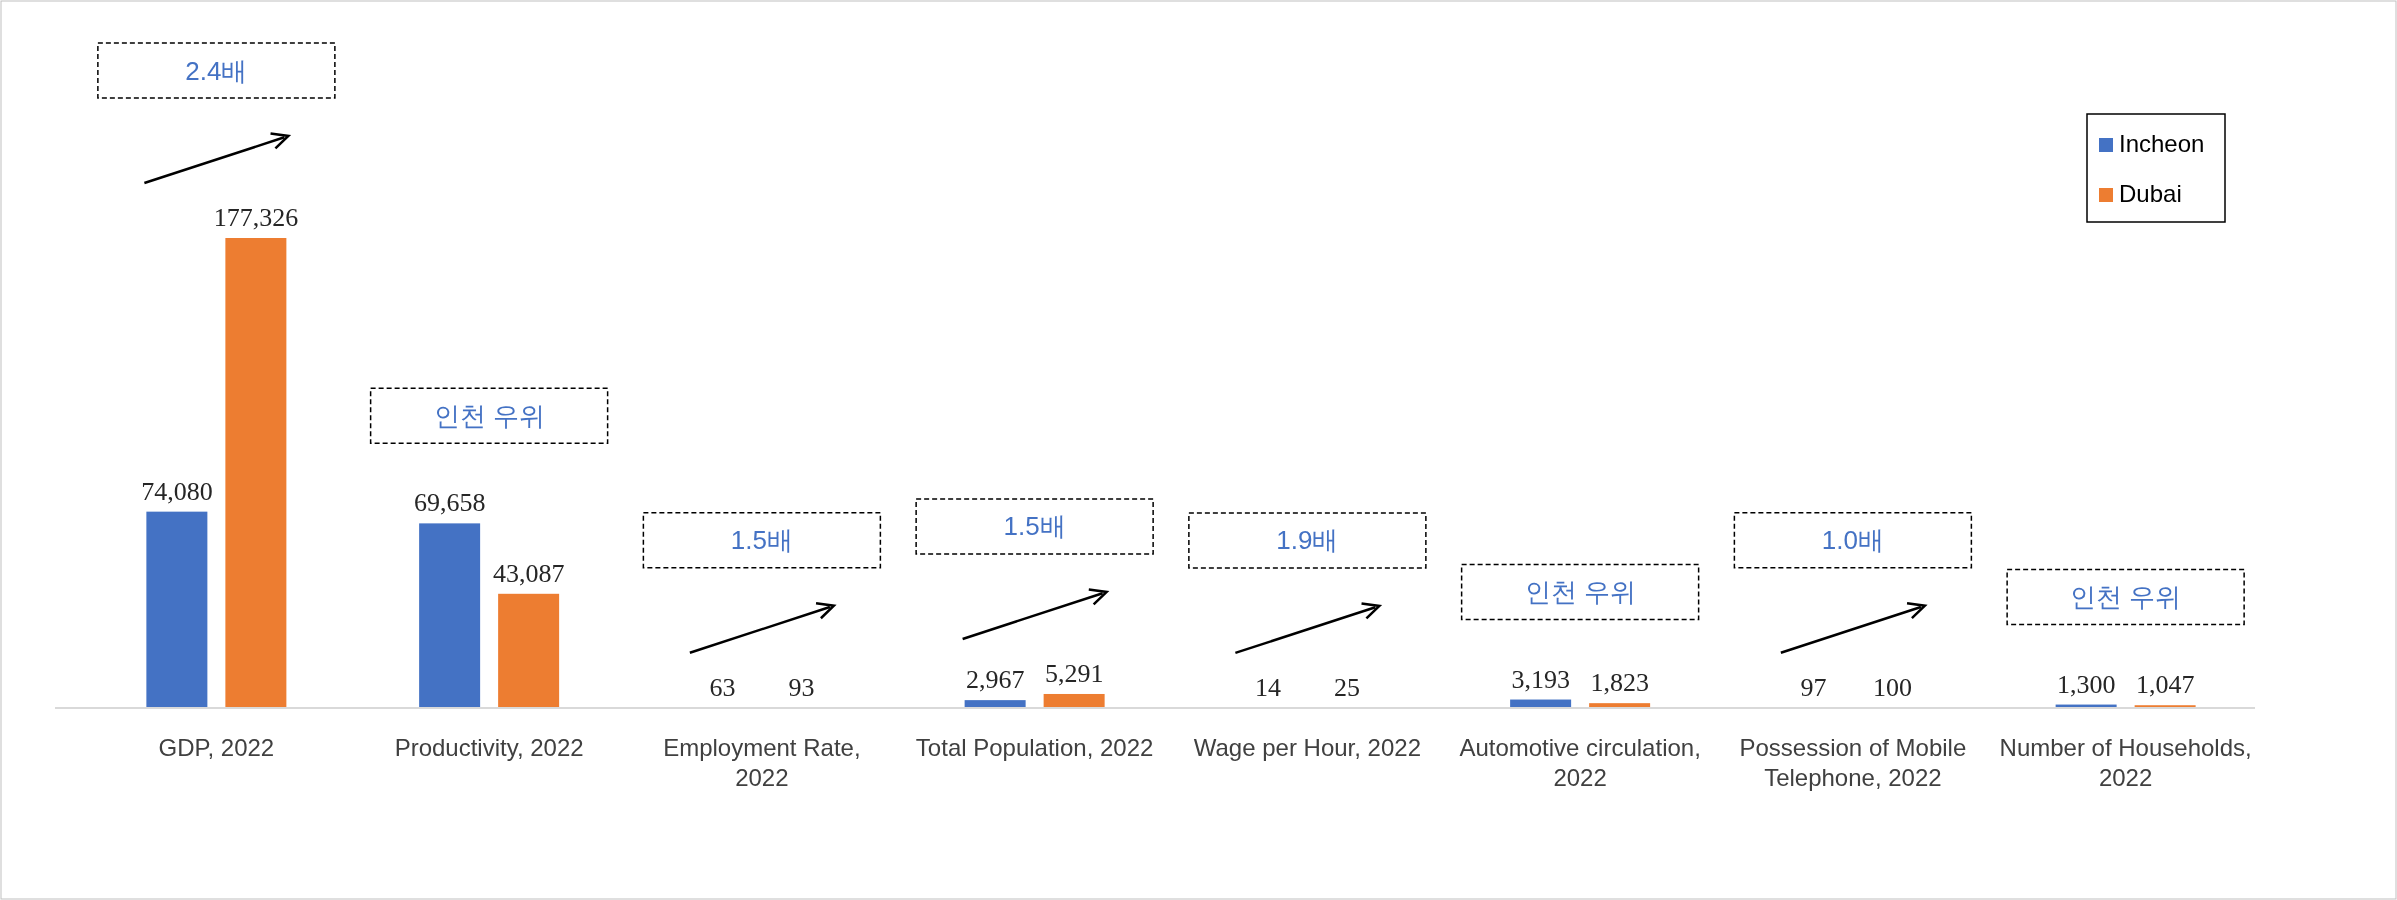 The image size is (2397, 900). Describe the element at coordinates (1813, 687) in the screenshot. I see `data-label: 97` at that location.